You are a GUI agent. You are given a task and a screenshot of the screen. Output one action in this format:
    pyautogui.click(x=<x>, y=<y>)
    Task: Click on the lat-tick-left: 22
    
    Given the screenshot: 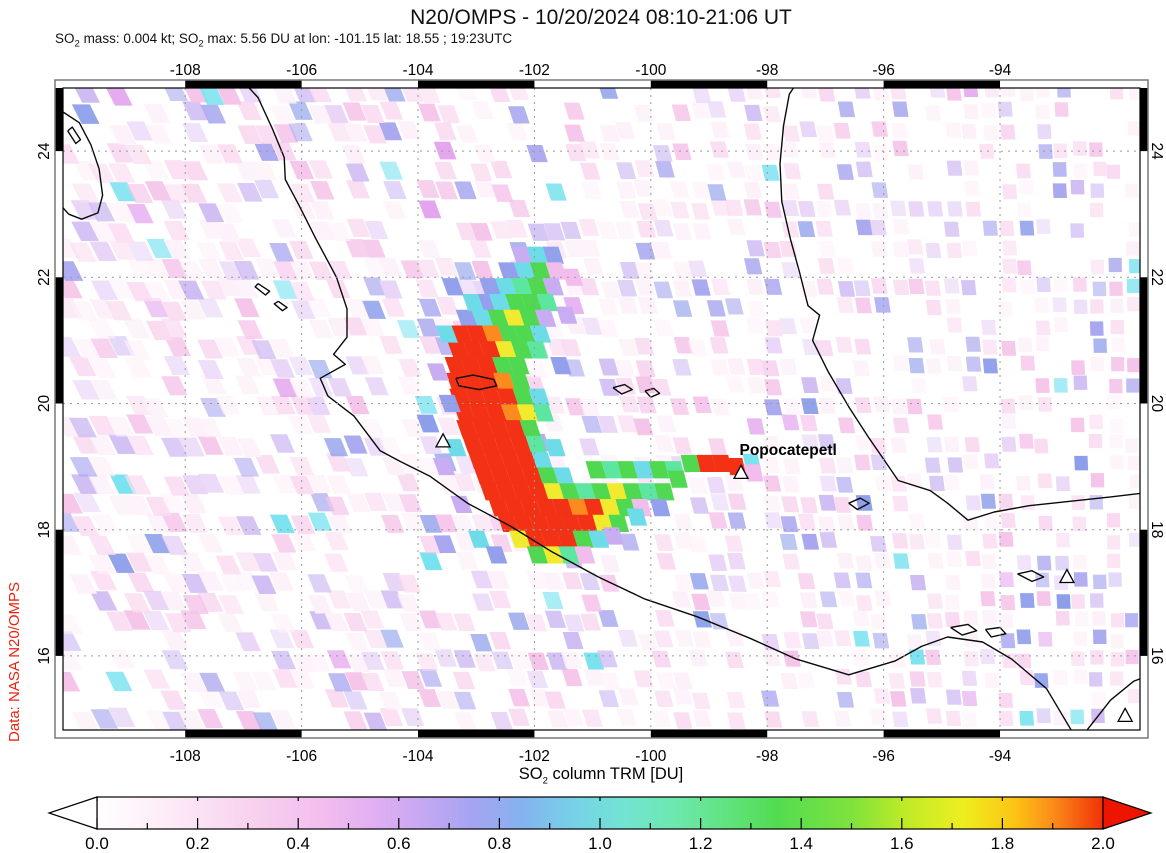 What is the action you would take?
    pyautogui.click(x=44, y=277)
    